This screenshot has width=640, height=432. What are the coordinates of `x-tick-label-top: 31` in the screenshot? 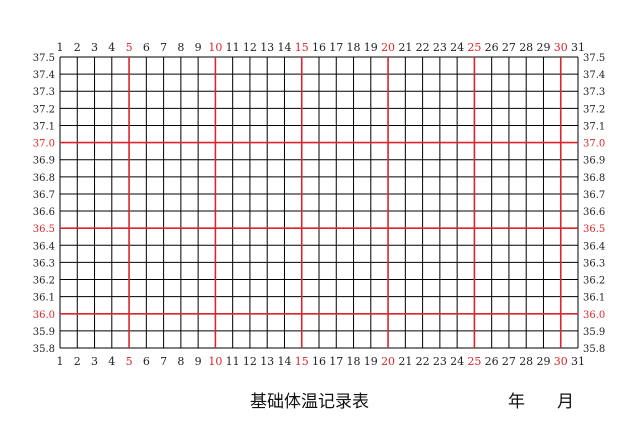 It's located at (578, 47).